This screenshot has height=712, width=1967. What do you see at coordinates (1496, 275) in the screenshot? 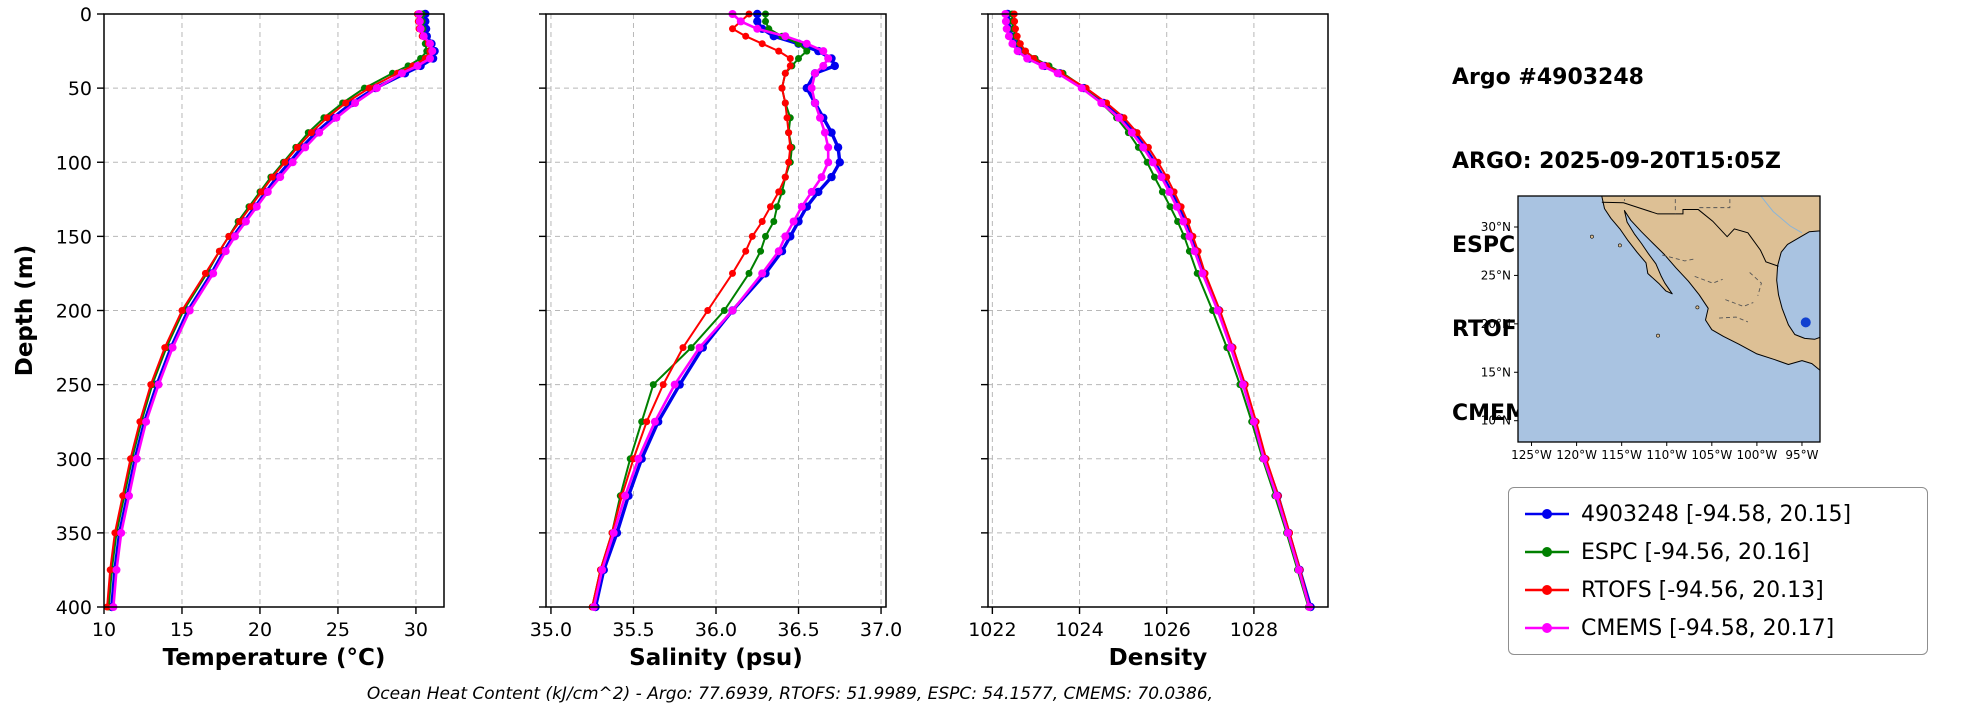
I see `map-lat-label: 25°N` at bounding box center [1496, 275].